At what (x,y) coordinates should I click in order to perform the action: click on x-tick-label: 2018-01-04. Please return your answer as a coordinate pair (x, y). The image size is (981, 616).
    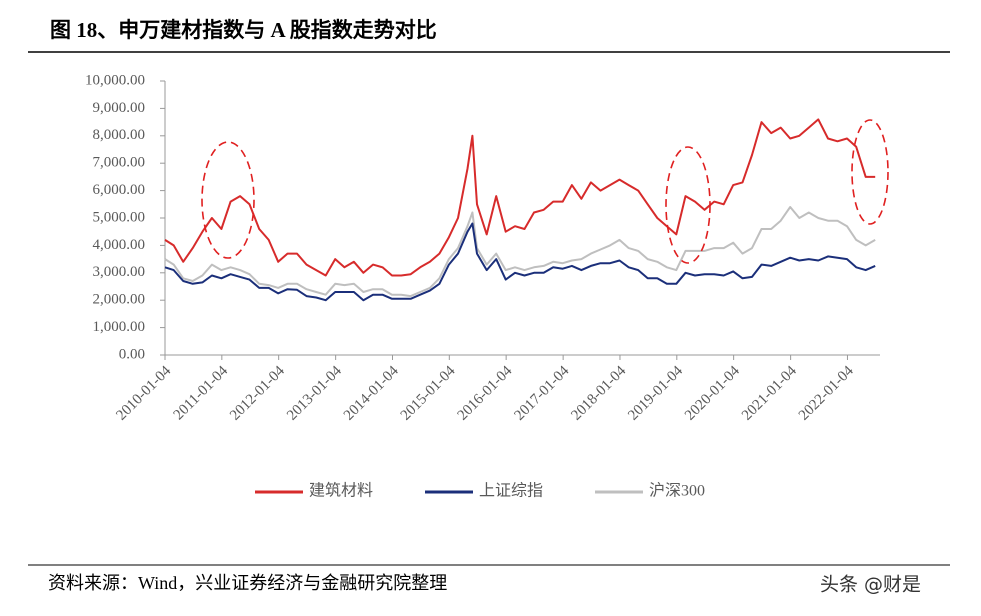
    Looking at the image, I should click on (598, 393).